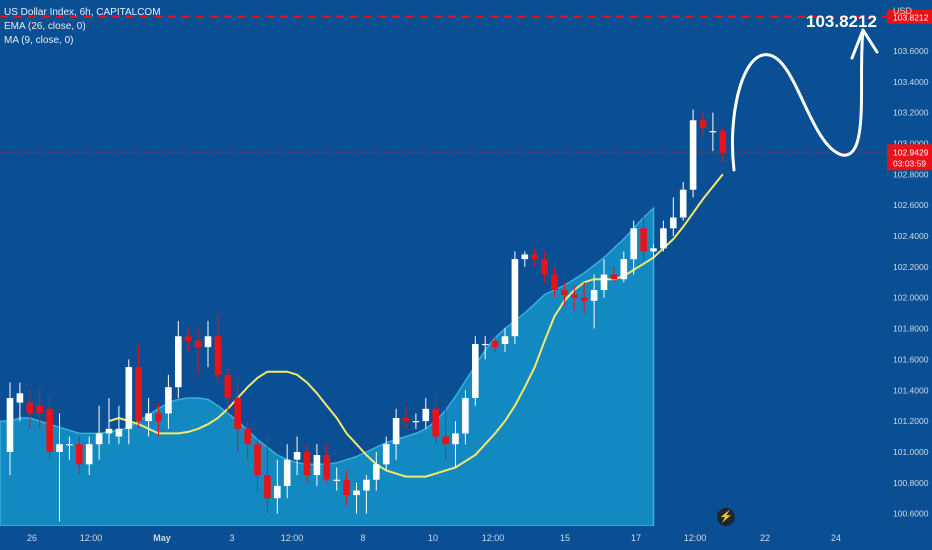  What do you see at coordinates (911, 267) in the screenshot?
I see `y-tick-label: 102.2000` at bounding box center [911, 267].